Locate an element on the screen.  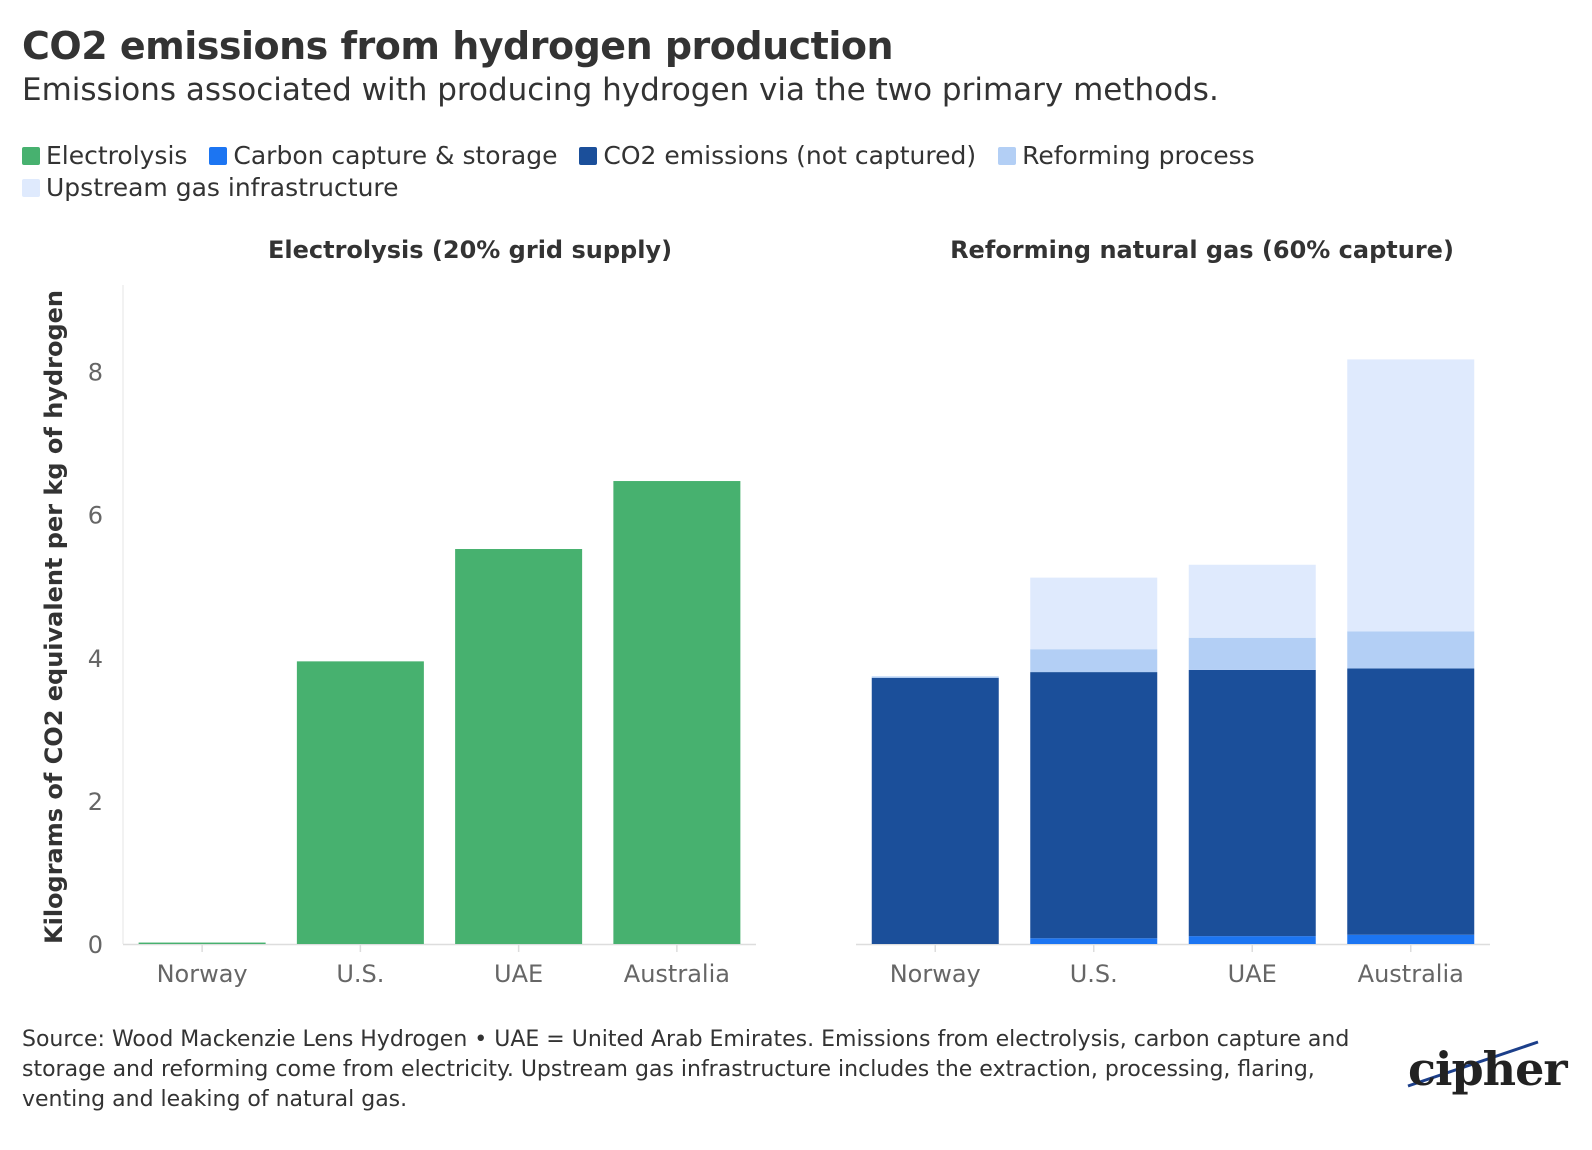
cipher-logo: cipher is located at coordinates (1488, 1069).